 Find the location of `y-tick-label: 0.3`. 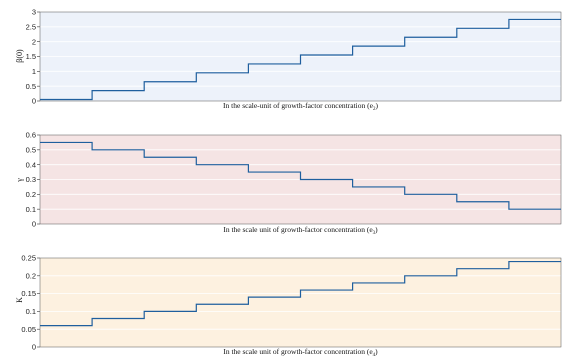

y-tick-label: 0.3 is located at coordinates (31, 179).